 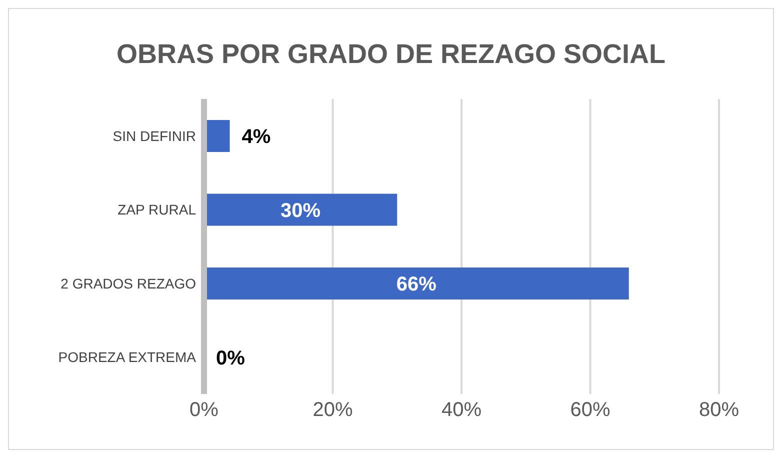 What do you see at coordinates (416, 285) in the screenshot?
I see `data-label: 66%` at bounding box center [416, 285].